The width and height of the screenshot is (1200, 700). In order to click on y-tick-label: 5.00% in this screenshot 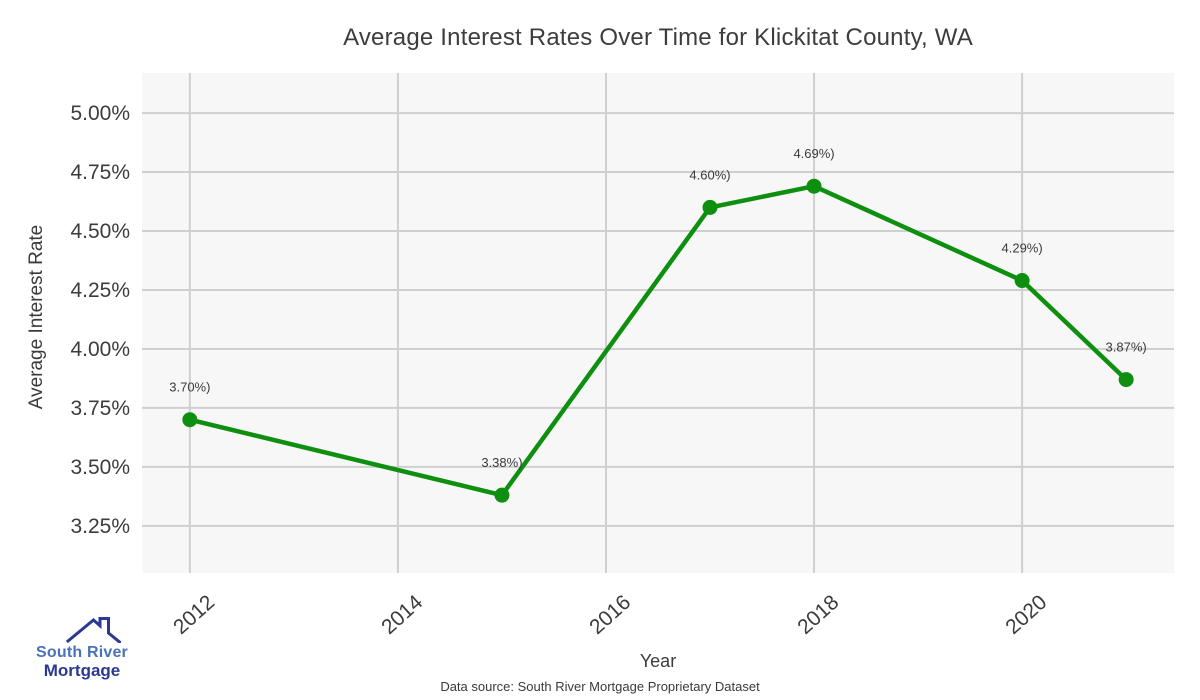, I will do `click(100, 113)`.